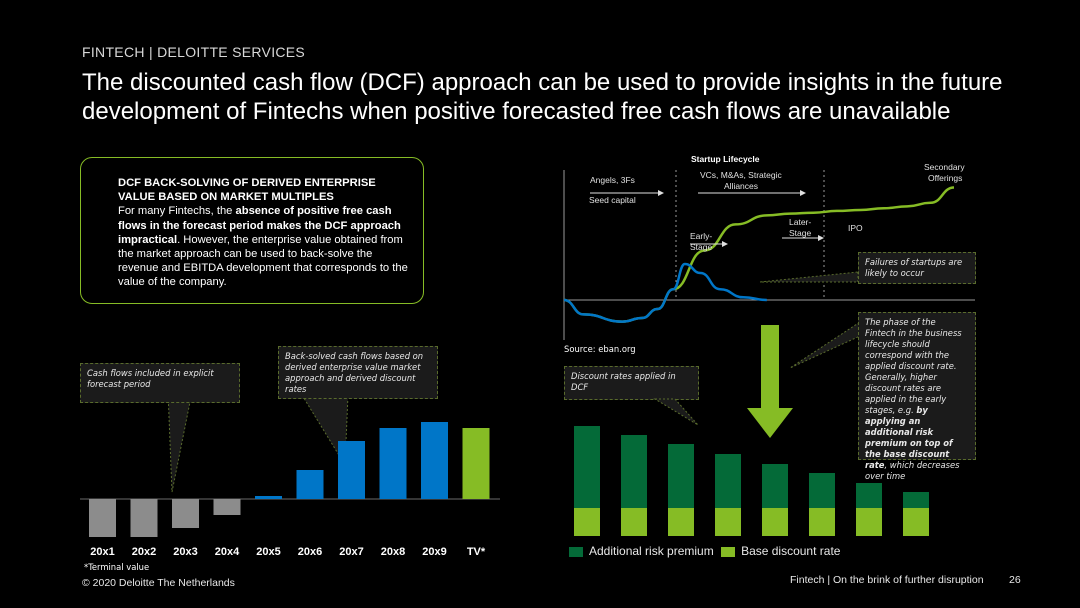 This screenshot has width=1080, height=608. What do you see at coordinates (185, 552) in the screenshot?
I see `cashflow-tick-label: 20x3` at bounding box center [185, 552].